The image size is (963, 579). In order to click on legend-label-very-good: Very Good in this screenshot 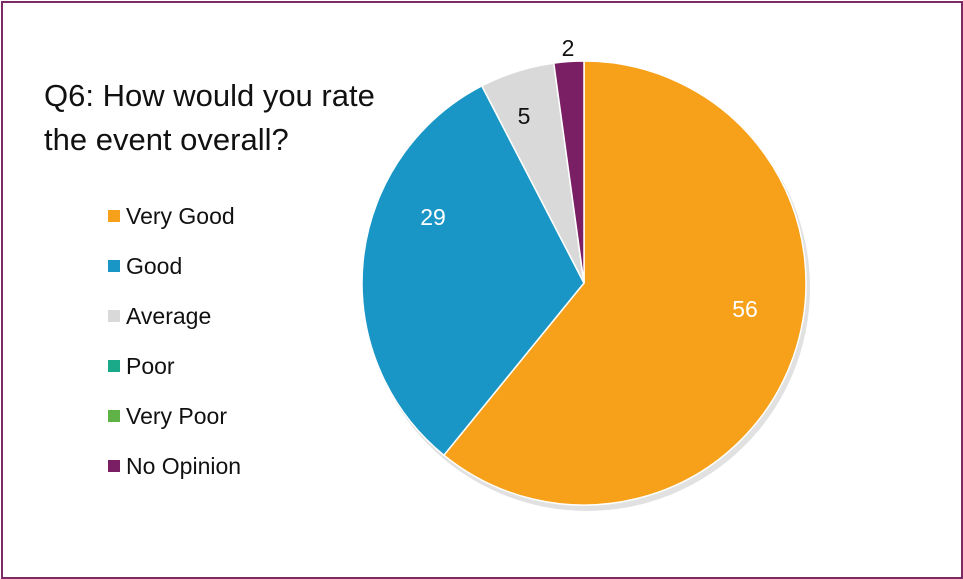, I will do `click(180, 215)`.